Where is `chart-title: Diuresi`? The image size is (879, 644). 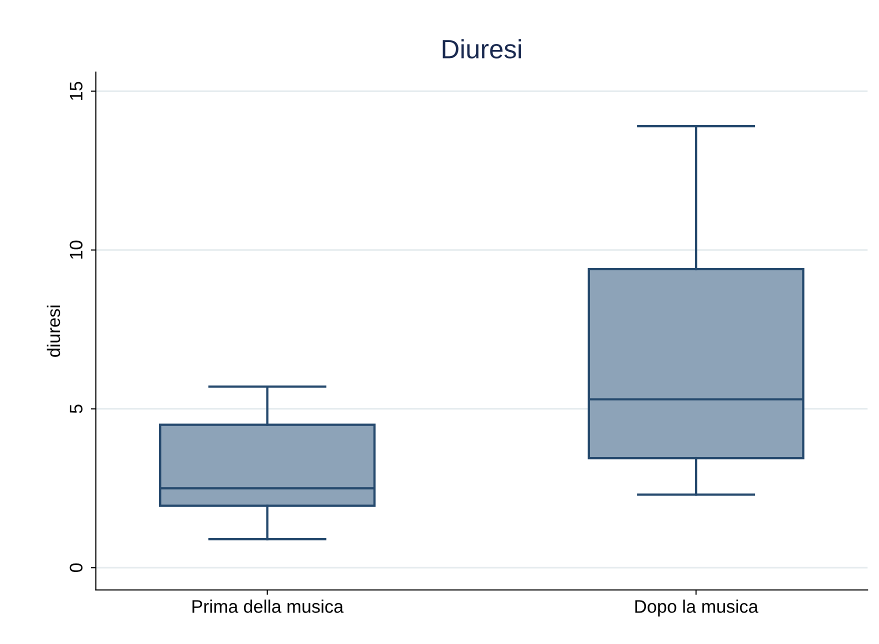
chart-title: Diuresi is located at coordinates (481, 48).